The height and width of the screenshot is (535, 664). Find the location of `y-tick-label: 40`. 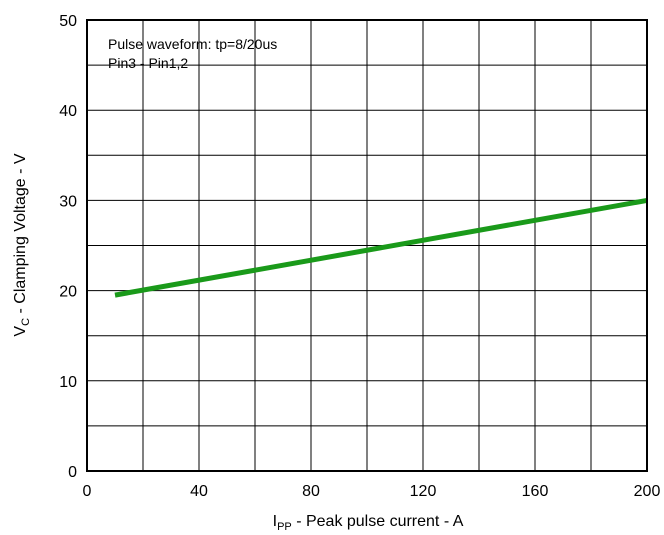

y-tick-label: 40 is located at coordinates (68, 111).